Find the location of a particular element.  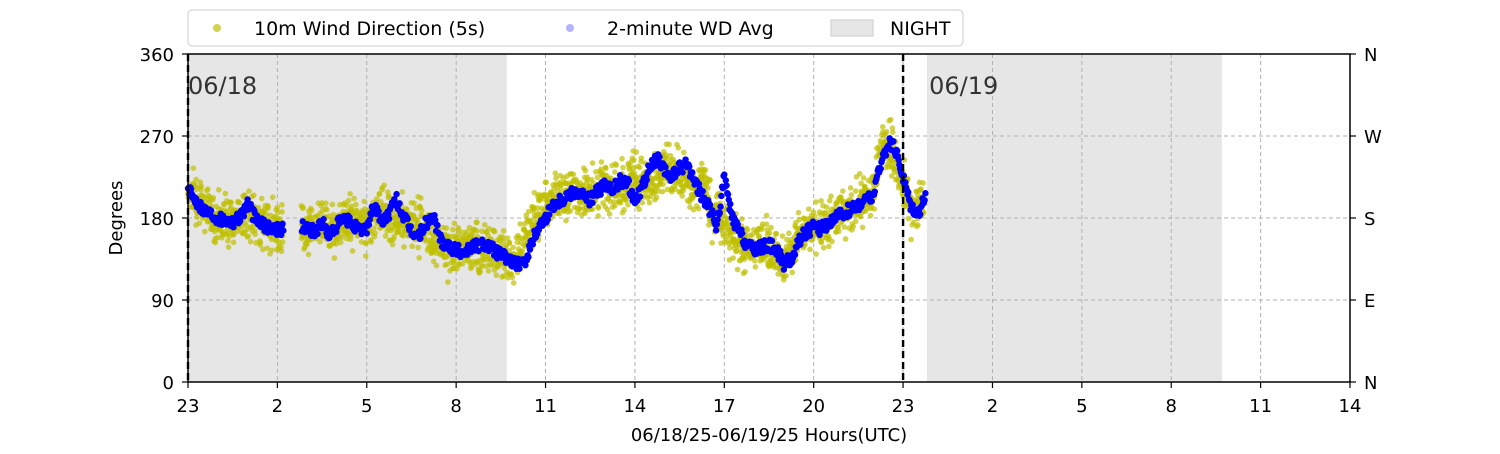

x-tick-label-13: 14 is located at coordinates (1350, 406).